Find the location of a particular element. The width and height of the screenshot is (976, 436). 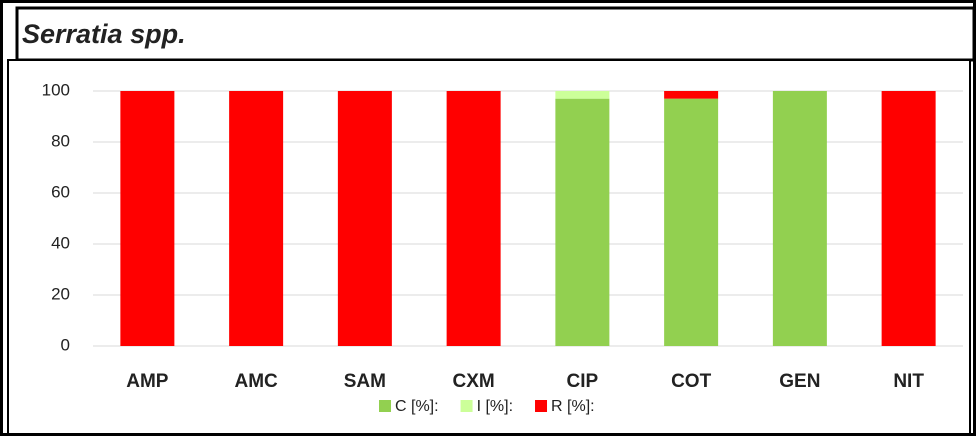

y-tick-label: 60 is located at coordinates (60, 191).